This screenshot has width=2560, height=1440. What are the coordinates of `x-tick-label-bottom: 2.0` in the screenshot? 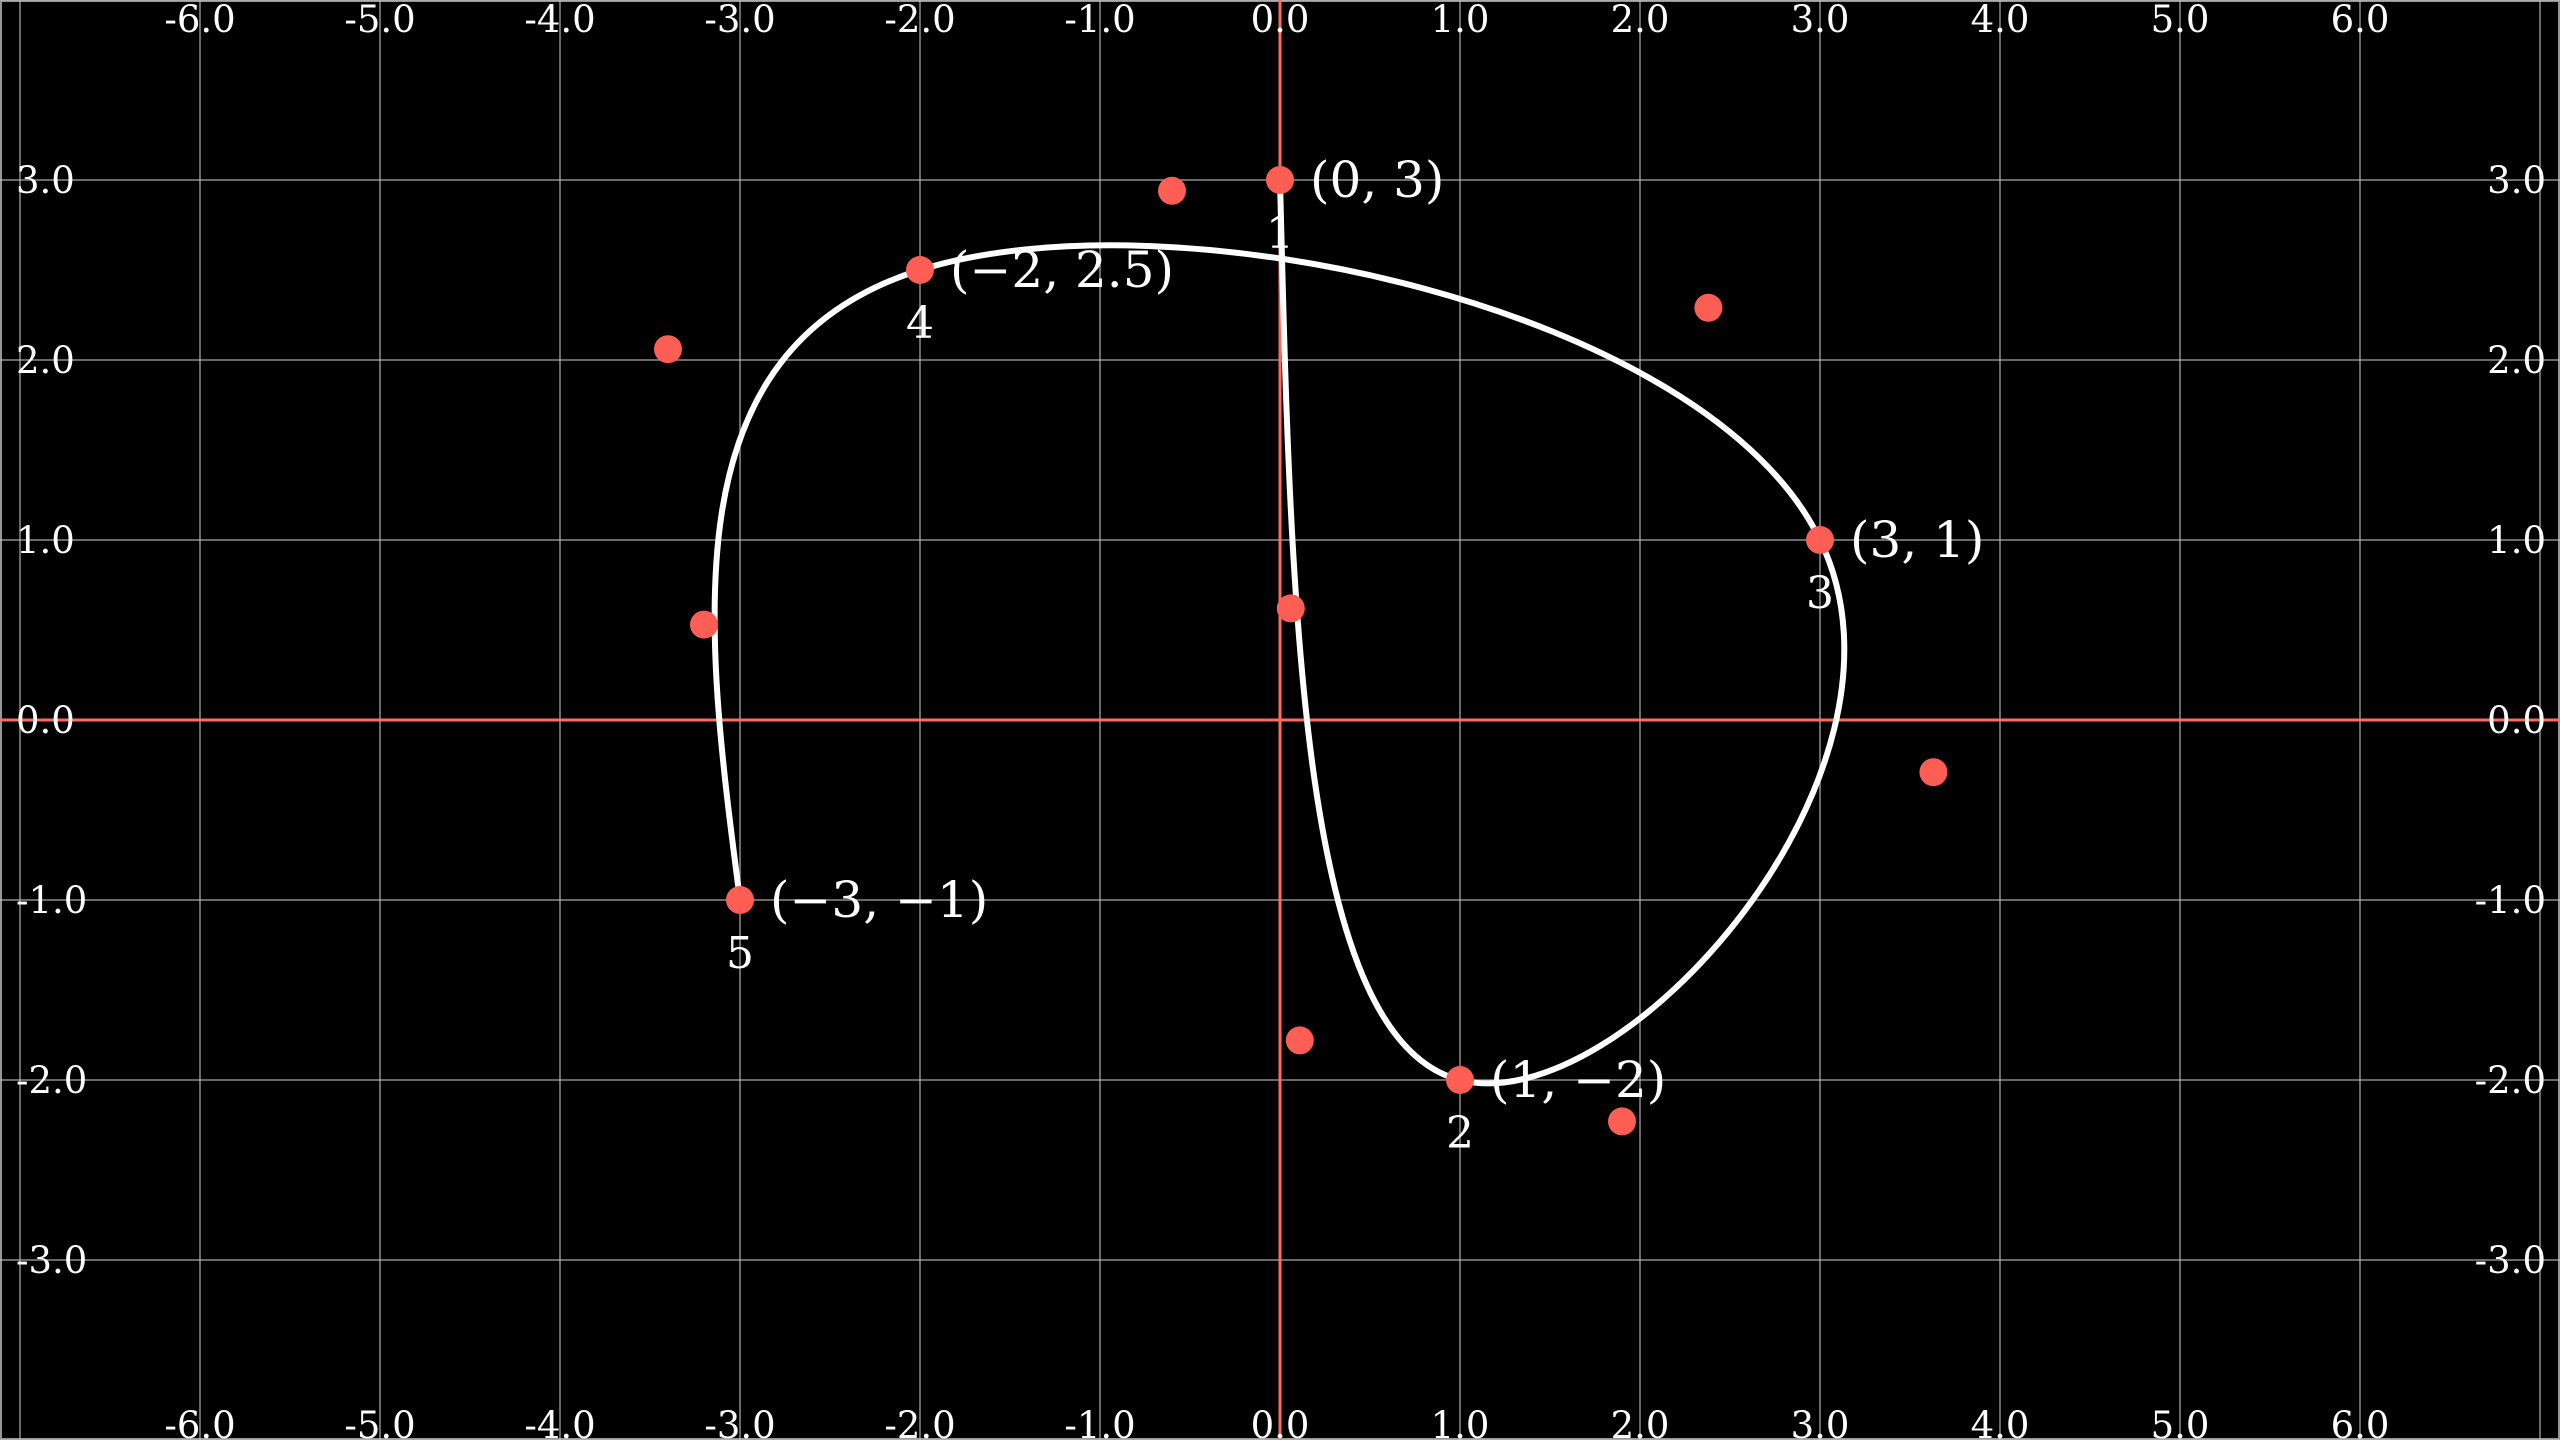 It's located at (1640, 1422).